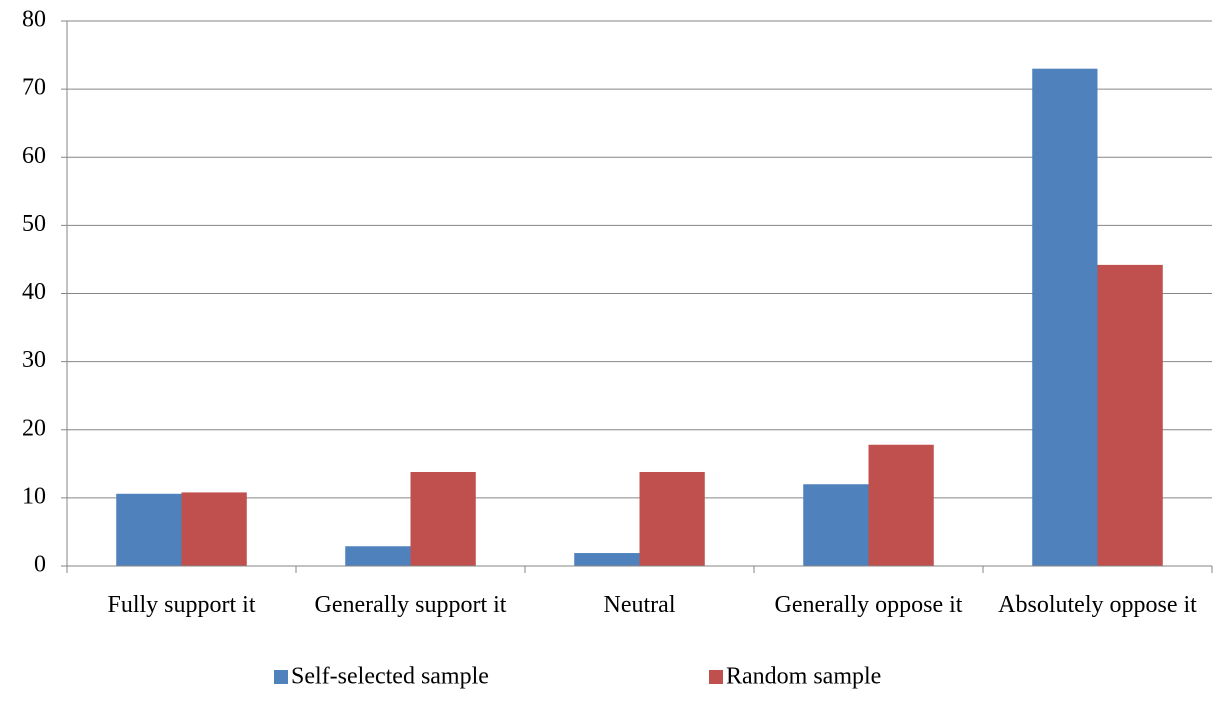 The image size is (1213, 721). What do you see at coordinates (34, 292) in the screenshot?
I see `y-tick-label: 40` at bounding box center [34, 292].